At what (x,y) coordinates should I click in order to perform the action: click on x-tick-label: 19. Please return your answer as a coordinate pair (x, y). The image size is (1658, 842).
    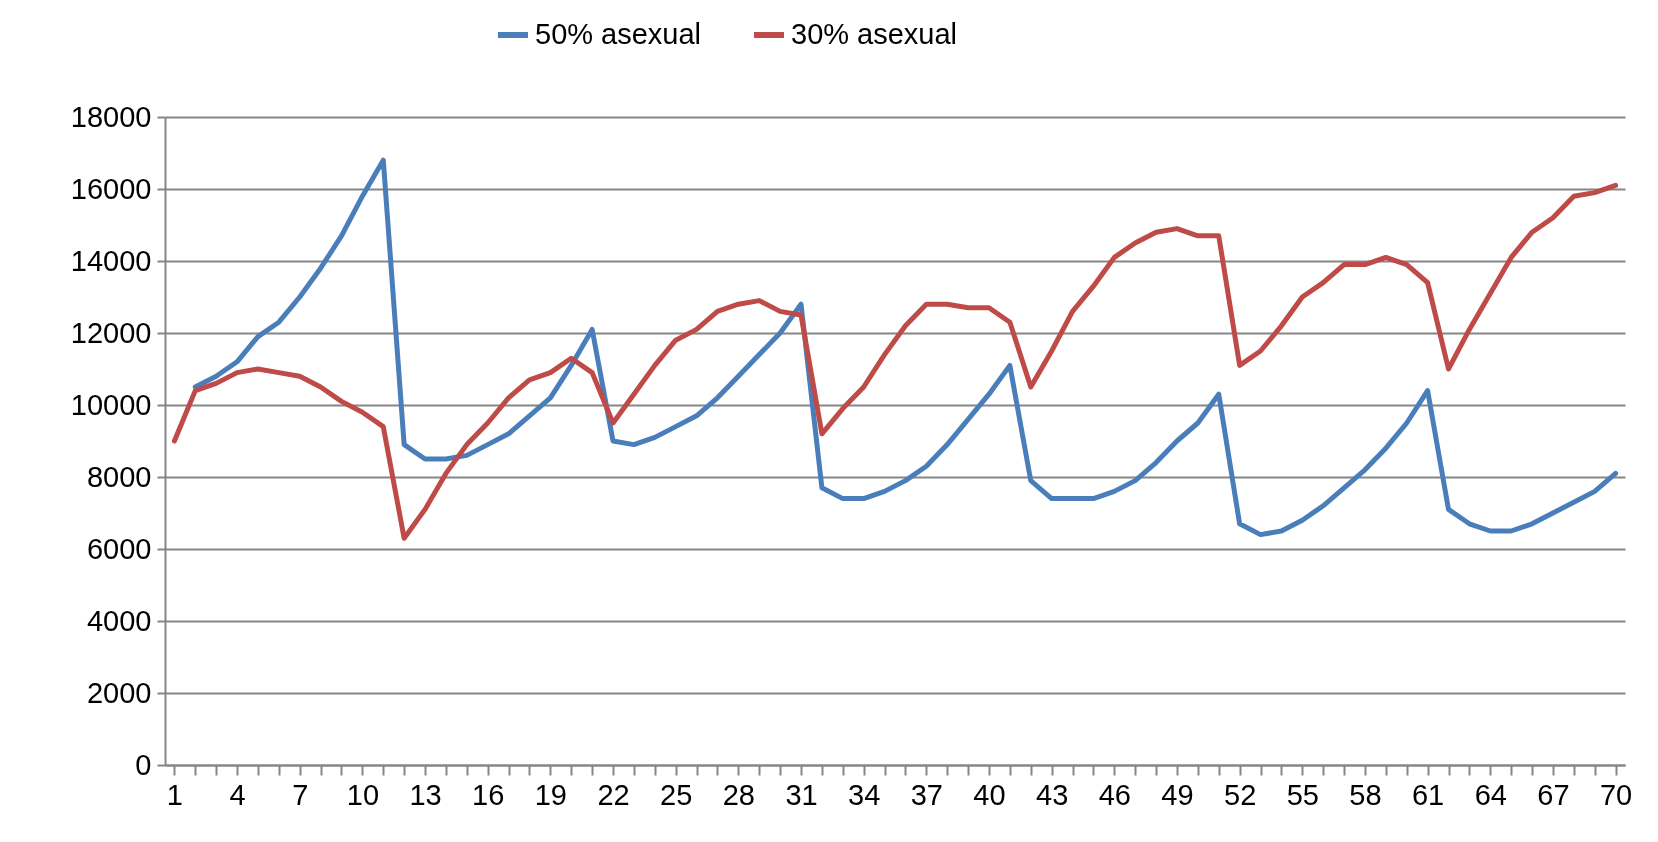
    Looking at the image, I should click on (550, 794).